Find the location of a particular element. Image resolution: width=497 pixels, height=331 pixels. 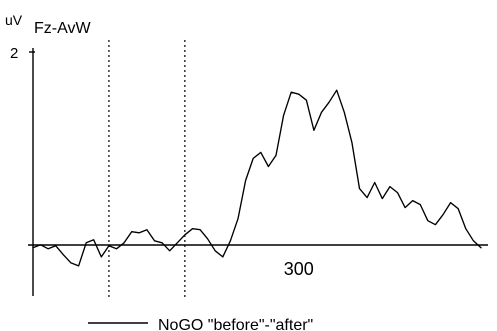

x-tick-labels: 300 is located at coordinates (299, 269).